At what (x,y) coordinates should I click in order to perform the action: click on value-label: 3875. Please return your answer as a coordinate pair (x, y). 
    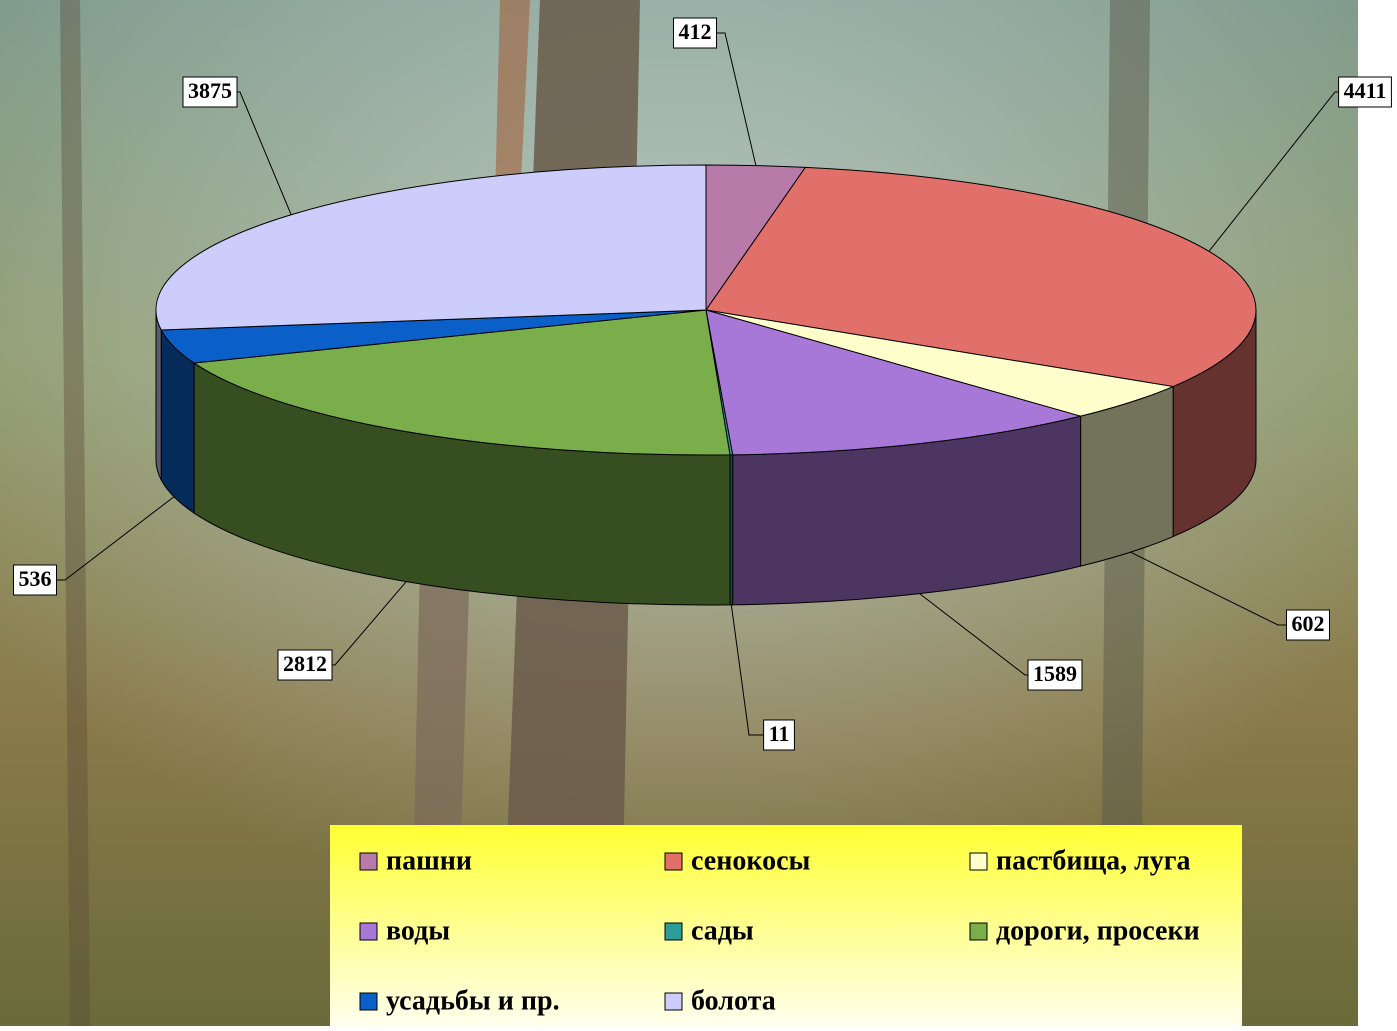
    Looking at the image, I should click on (210, 90).